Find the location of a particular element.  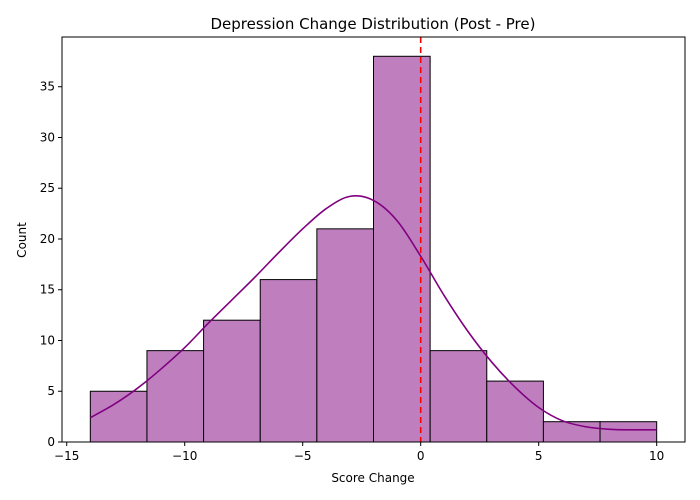

x-tick-label: 10 is located at coordinates (656, 456).